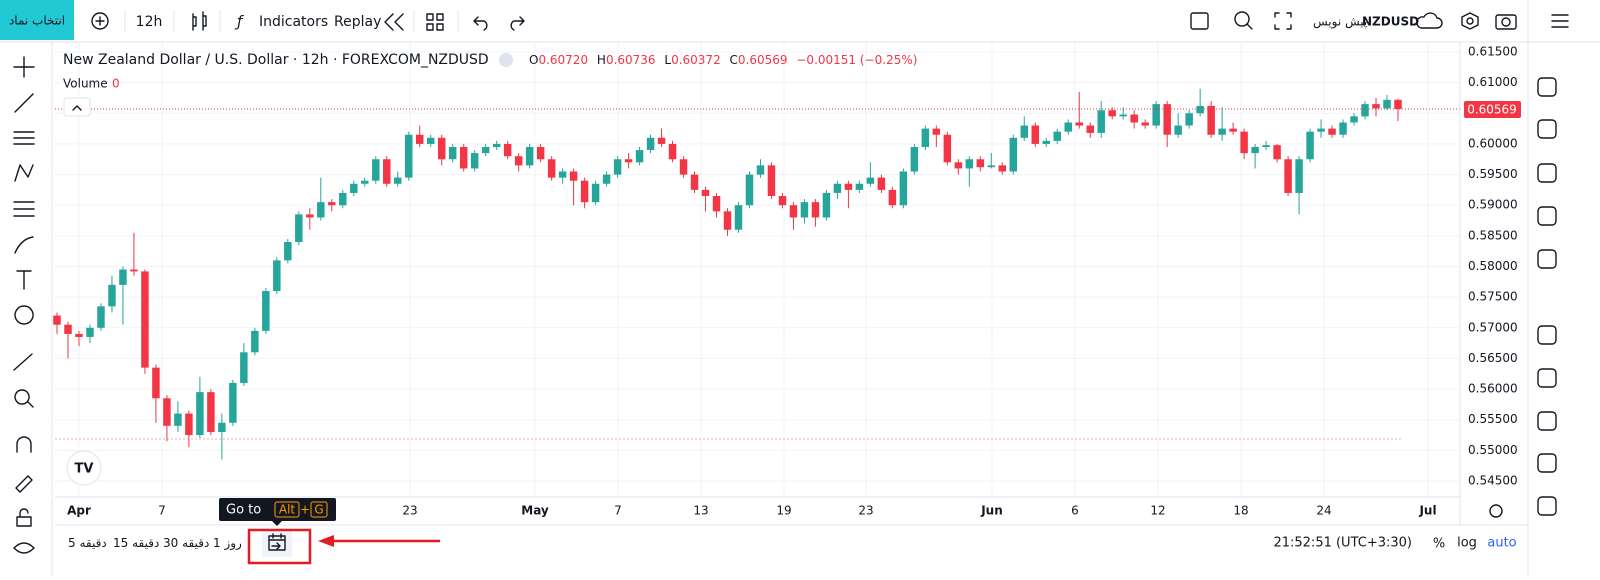 The height and width of the screenshot is (580, 1600). Describe the element at coordinates (618, 511) in the screenshot. I see `time-tick-label: 7` at that location.